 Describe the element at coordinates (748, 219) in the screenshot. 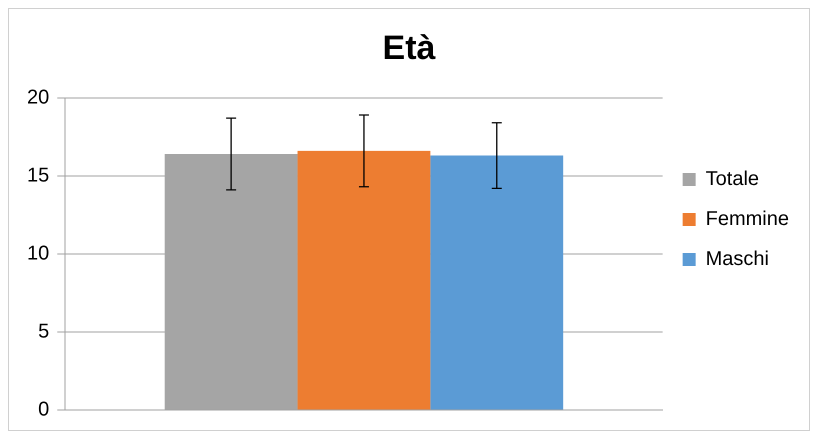

I see `legend-label: Femmine` at that location.